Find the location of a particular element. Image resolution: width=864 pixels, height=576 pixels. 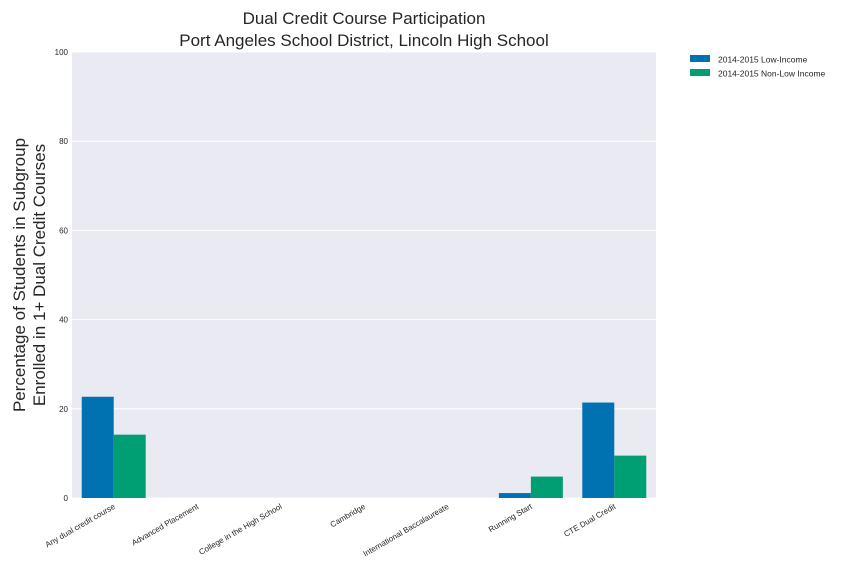

legend-swatch-low-income is located at coordinates (700, 58).